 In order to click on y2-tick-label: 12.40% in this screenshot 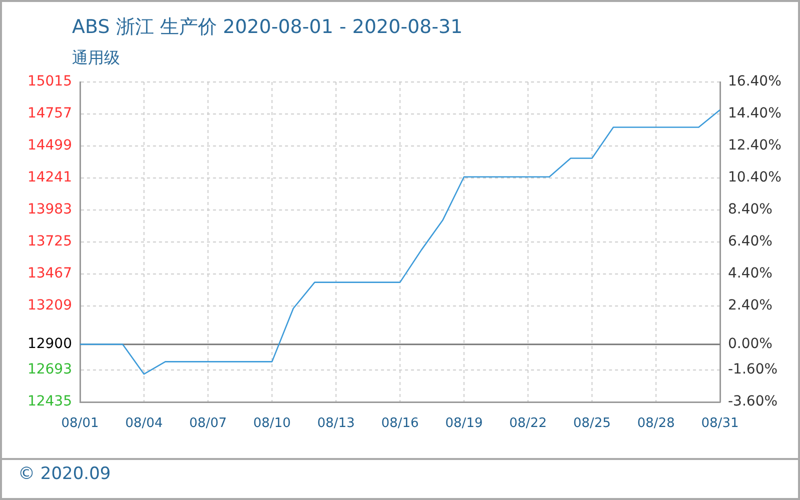, I will do `click(755, 146)`.